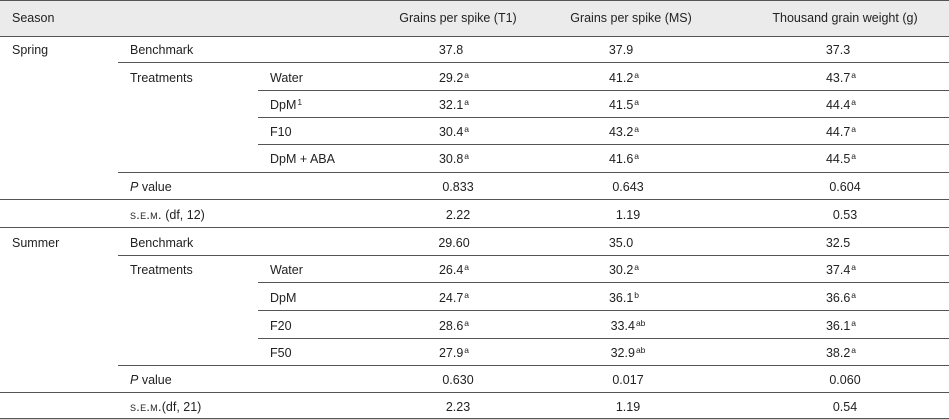  What do you see at coordinates (281, 353) in the screenshot?
I see `treatment-name: F50` at bounding box center [281, 353].